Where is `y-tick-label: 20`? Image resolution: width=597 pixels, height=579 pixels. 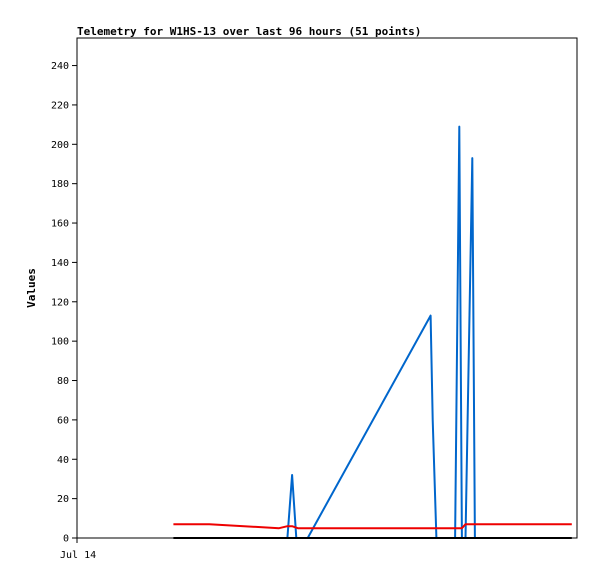 y-tick-label: 20 is located at coordinates (63, 499).